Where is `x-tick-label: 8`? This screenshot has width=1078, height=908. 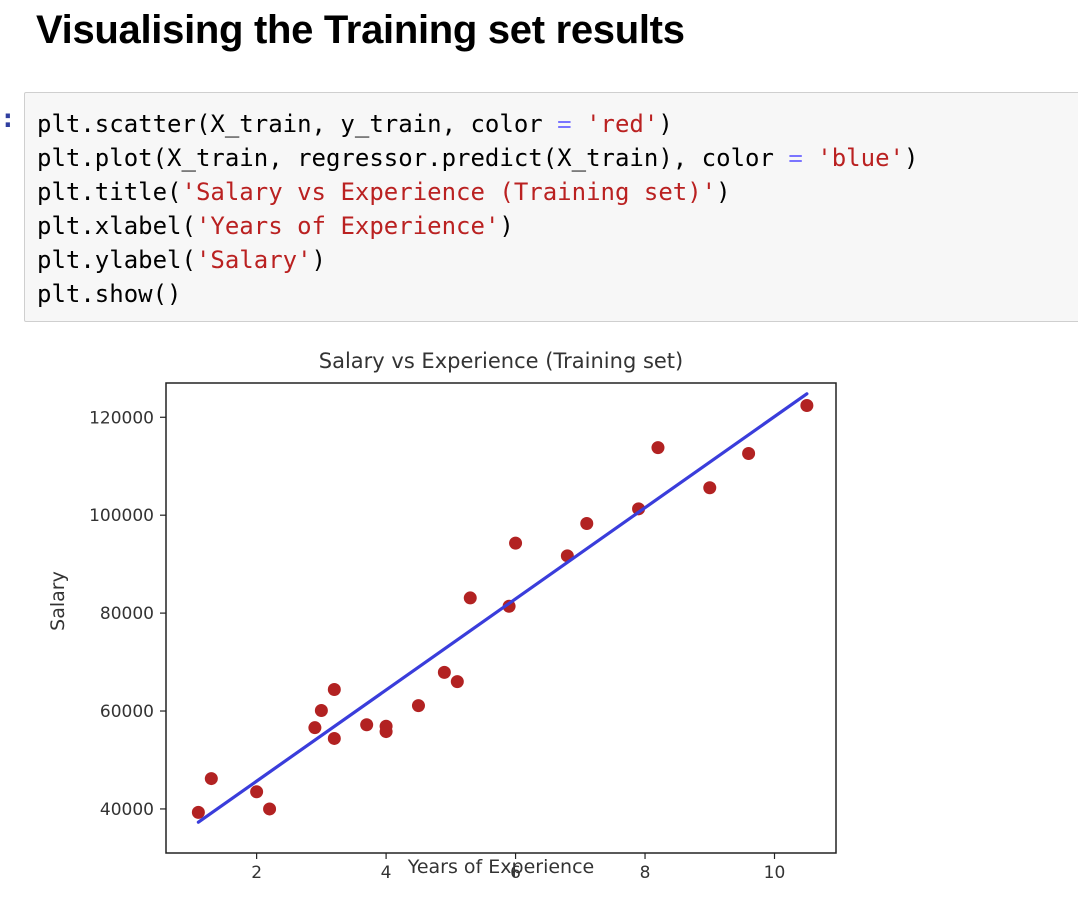 x-tick-label: 8 is located at coordinates (645, 873).